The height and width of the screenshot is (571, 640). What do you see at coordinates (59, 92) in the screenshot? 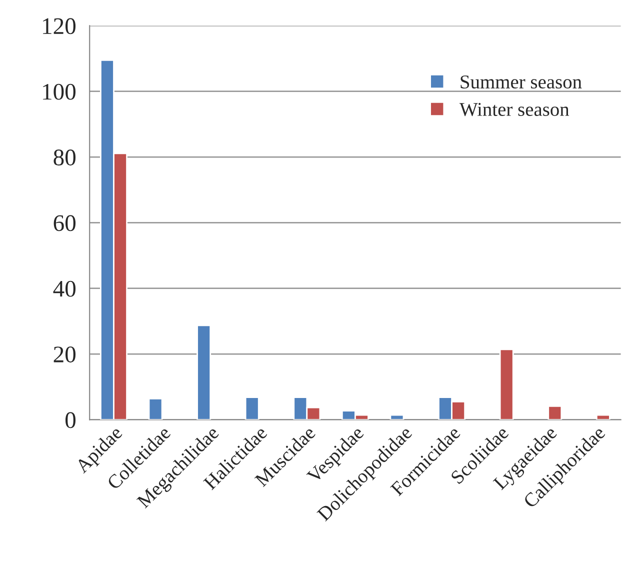
I see `y-tick-label: 100` at bounding box center [59, 92].